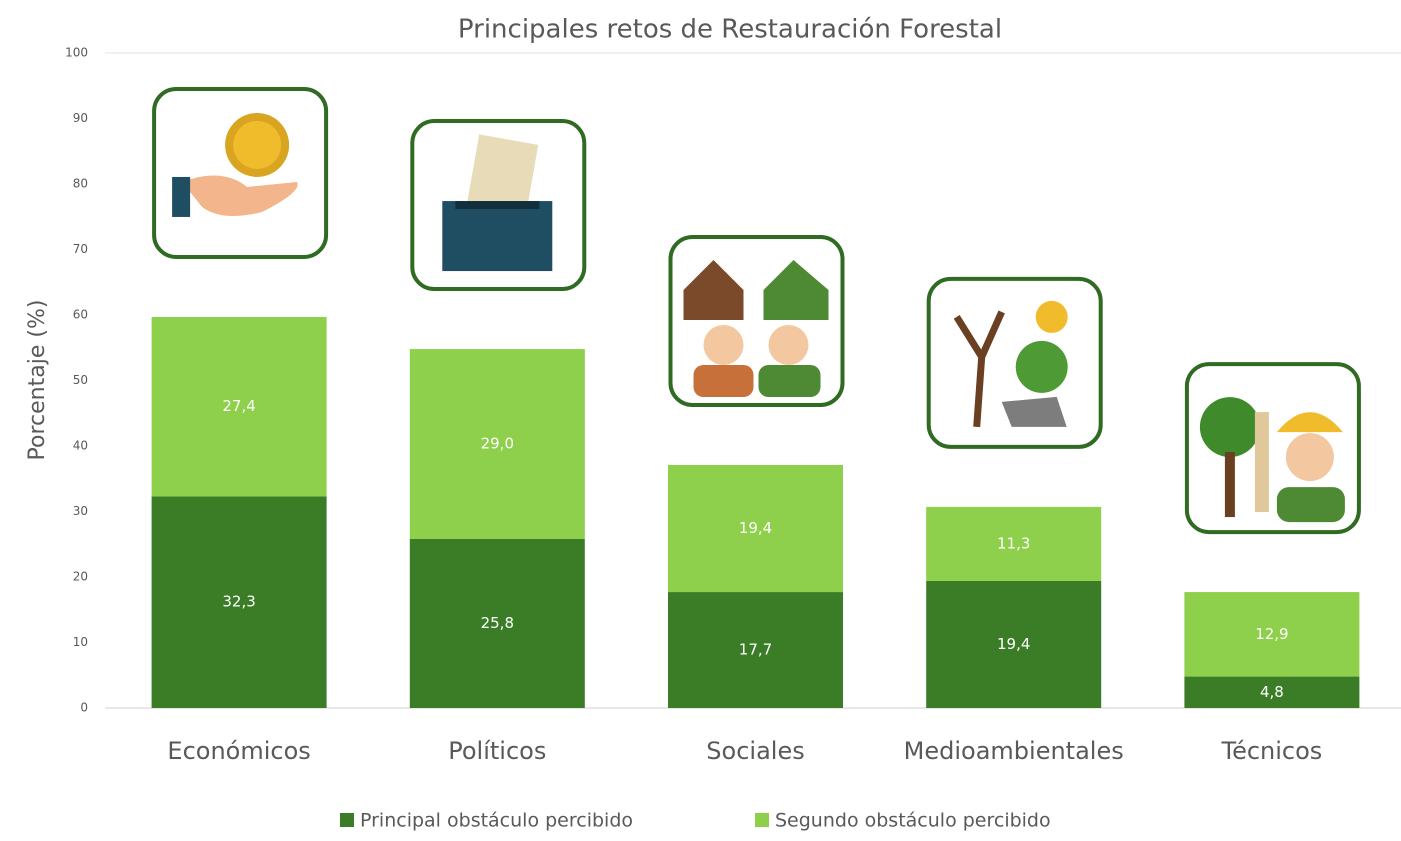 Image resolution: width=1401 pixels, height=841 pixels. I want to click on y-tick-label: 50, so click(80, 380).